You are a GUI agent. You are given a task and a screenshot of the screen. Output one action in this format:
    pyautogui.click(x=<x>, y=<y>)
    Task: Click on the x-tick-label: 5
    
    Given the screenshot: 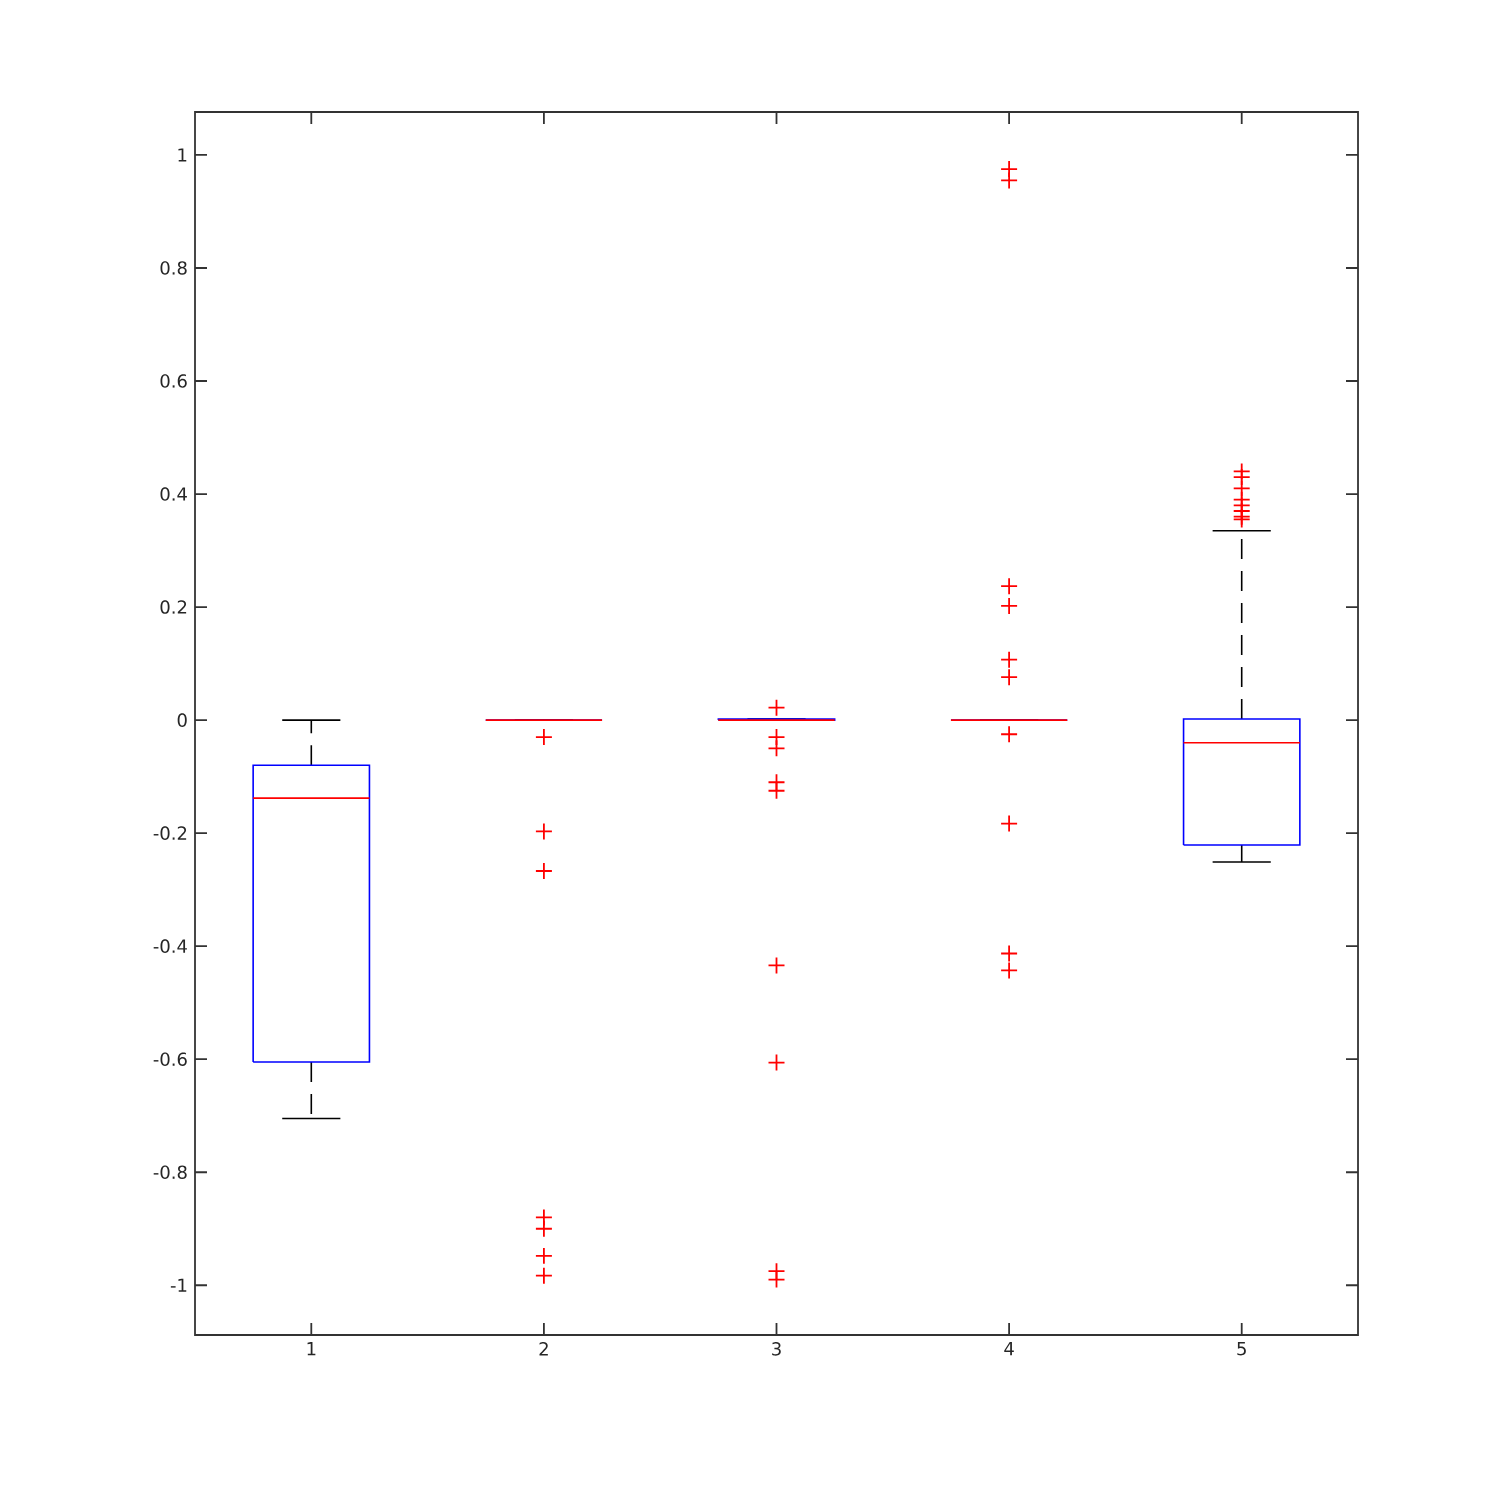 What is the action you would take?
    pyautogui.click(x=1241, y=1349)
    